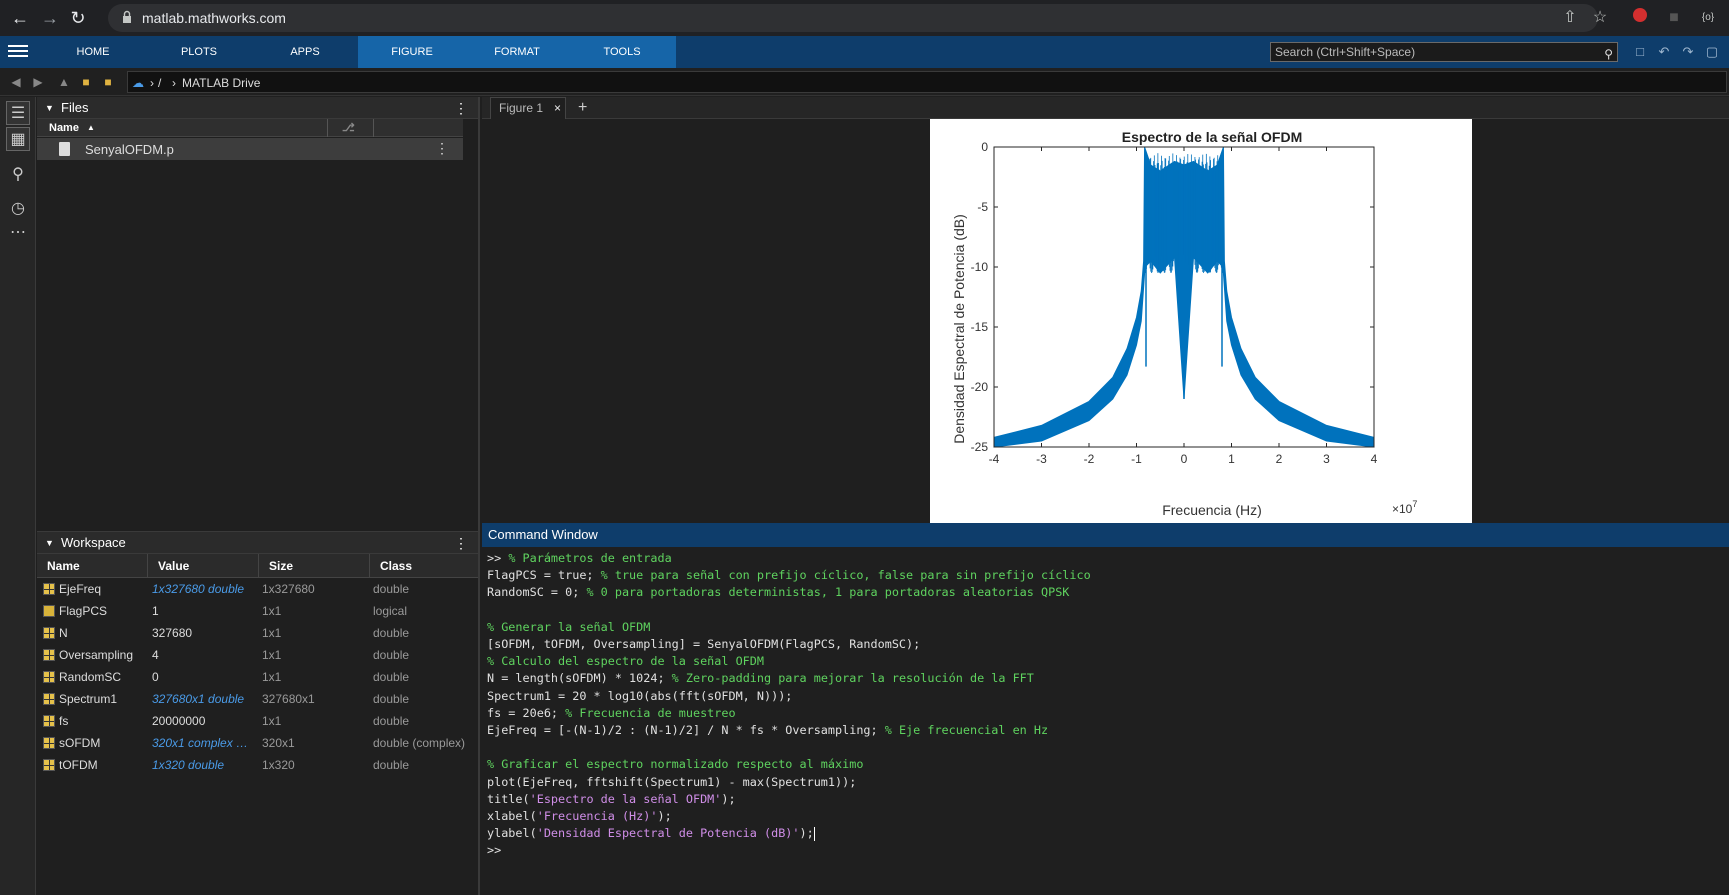 This screenshot has height=895, width=1729. What do you see at coordinates (18, 232) in the screenshot?
I see `more-options-icon: ⋯` at bounding box center [18, 232].